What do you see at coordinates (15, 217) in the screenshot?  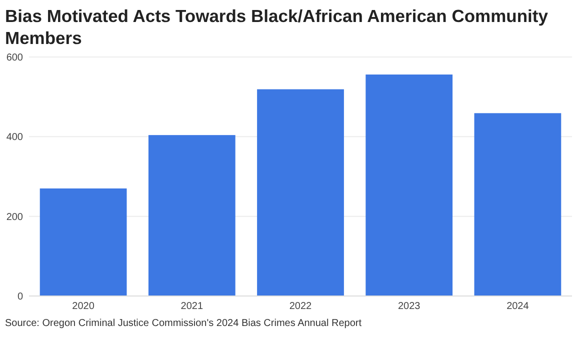 I see `y-tick-label: 200` at bounding box center [15, 217].